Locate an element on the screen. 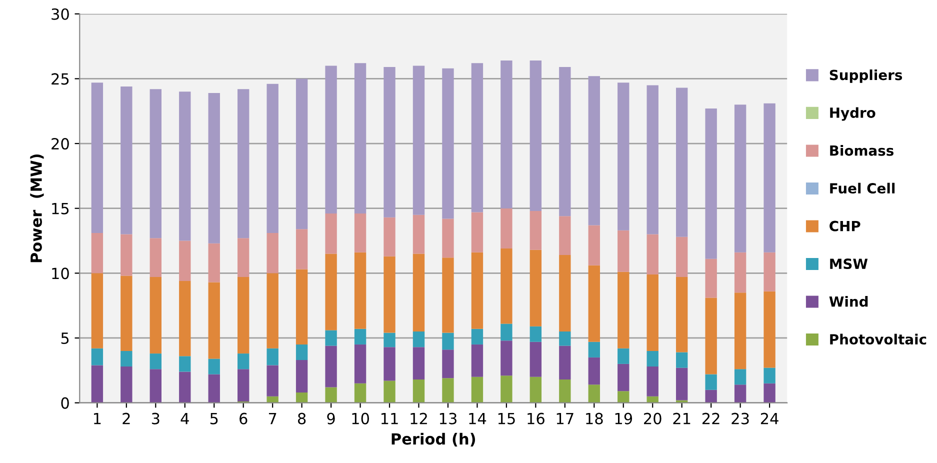  x-tick-label: 13 is located at coordinates (448, 418).